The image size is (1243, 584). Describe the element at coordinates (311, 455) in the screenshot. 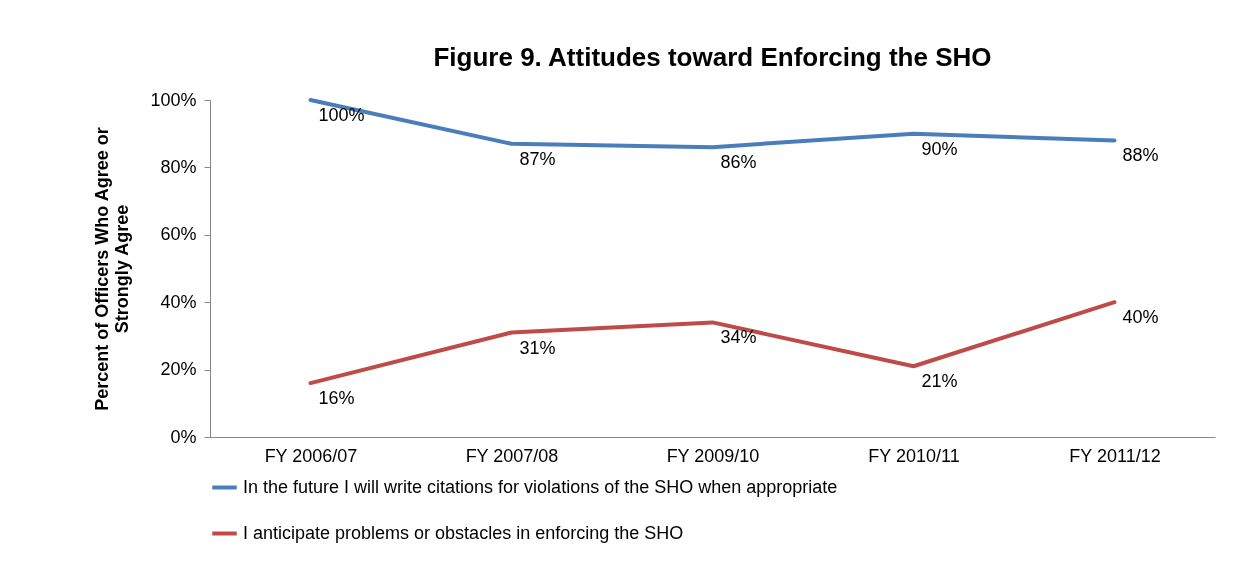

I see `x-tick-label: FY 2006/07` at that location.